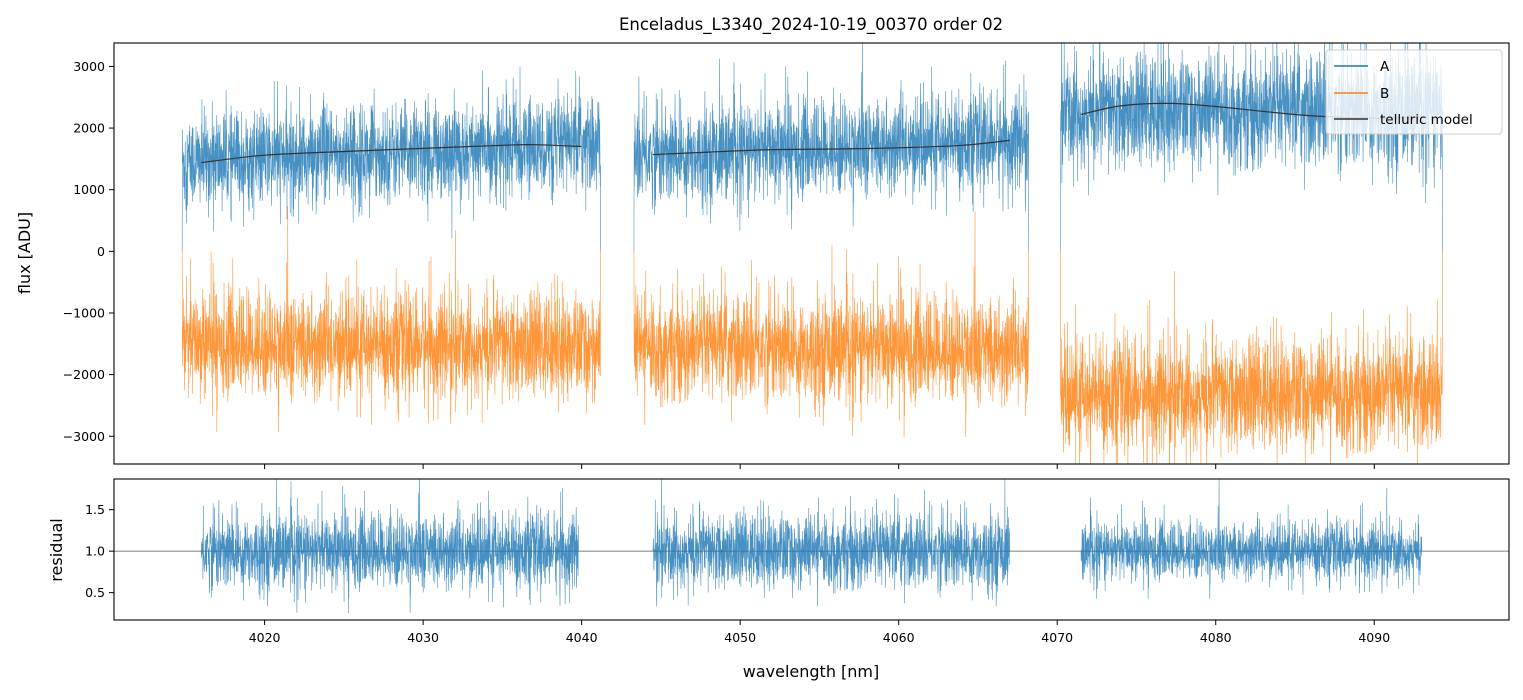  What do you see at coordinates (1374, 637) in the screenshot?
I see `x-tick-label: 4090` at bounding box center [1374, 637].